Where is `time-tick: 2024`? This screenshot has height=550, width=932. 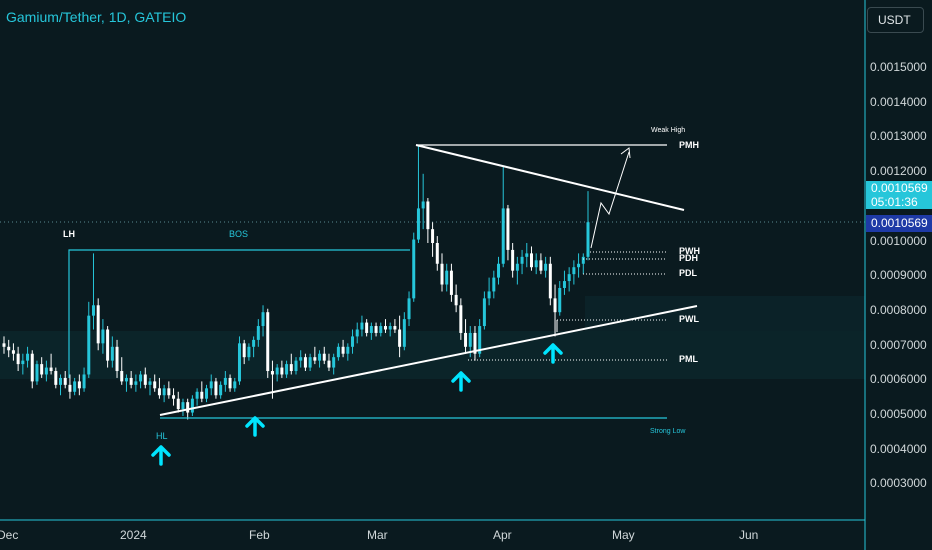 time-tick: 2024 is located at coordinates (133, 535).